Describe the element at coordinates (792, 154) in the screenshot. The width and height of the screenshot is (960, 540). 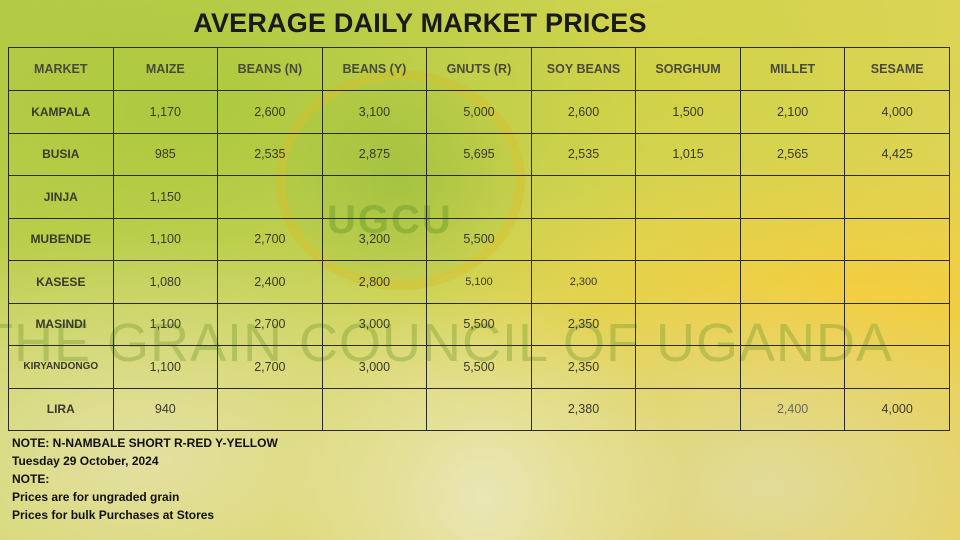
I see `price-cell: 2,565` at that location.